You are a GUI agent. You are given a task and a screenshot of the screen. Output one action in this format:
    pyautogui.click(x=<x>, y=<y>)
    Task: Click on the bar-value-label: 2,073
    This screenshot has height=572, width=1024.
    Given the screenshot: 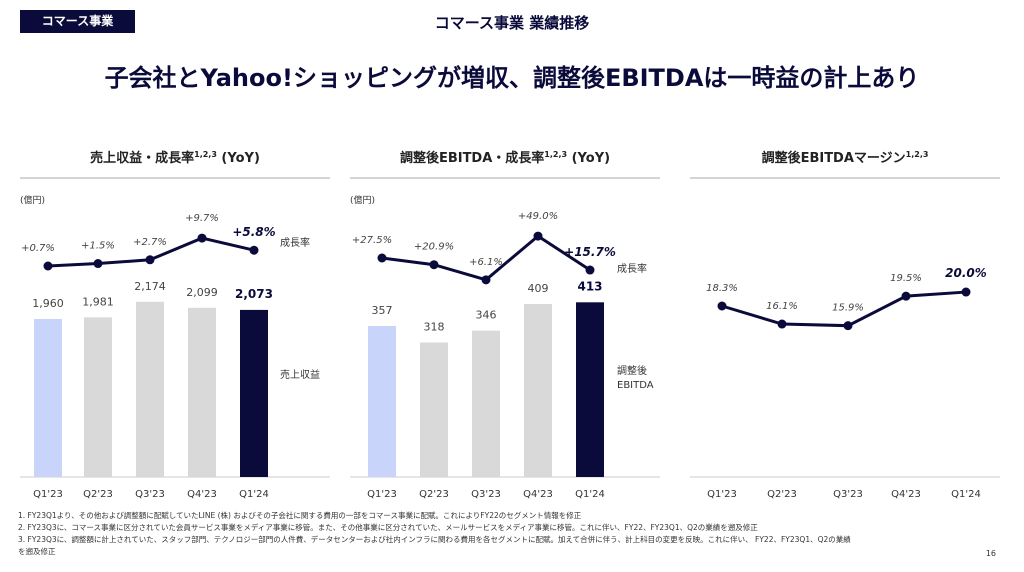 What is the action you would take?
    pyautogui.click(x=254, y=294)
    